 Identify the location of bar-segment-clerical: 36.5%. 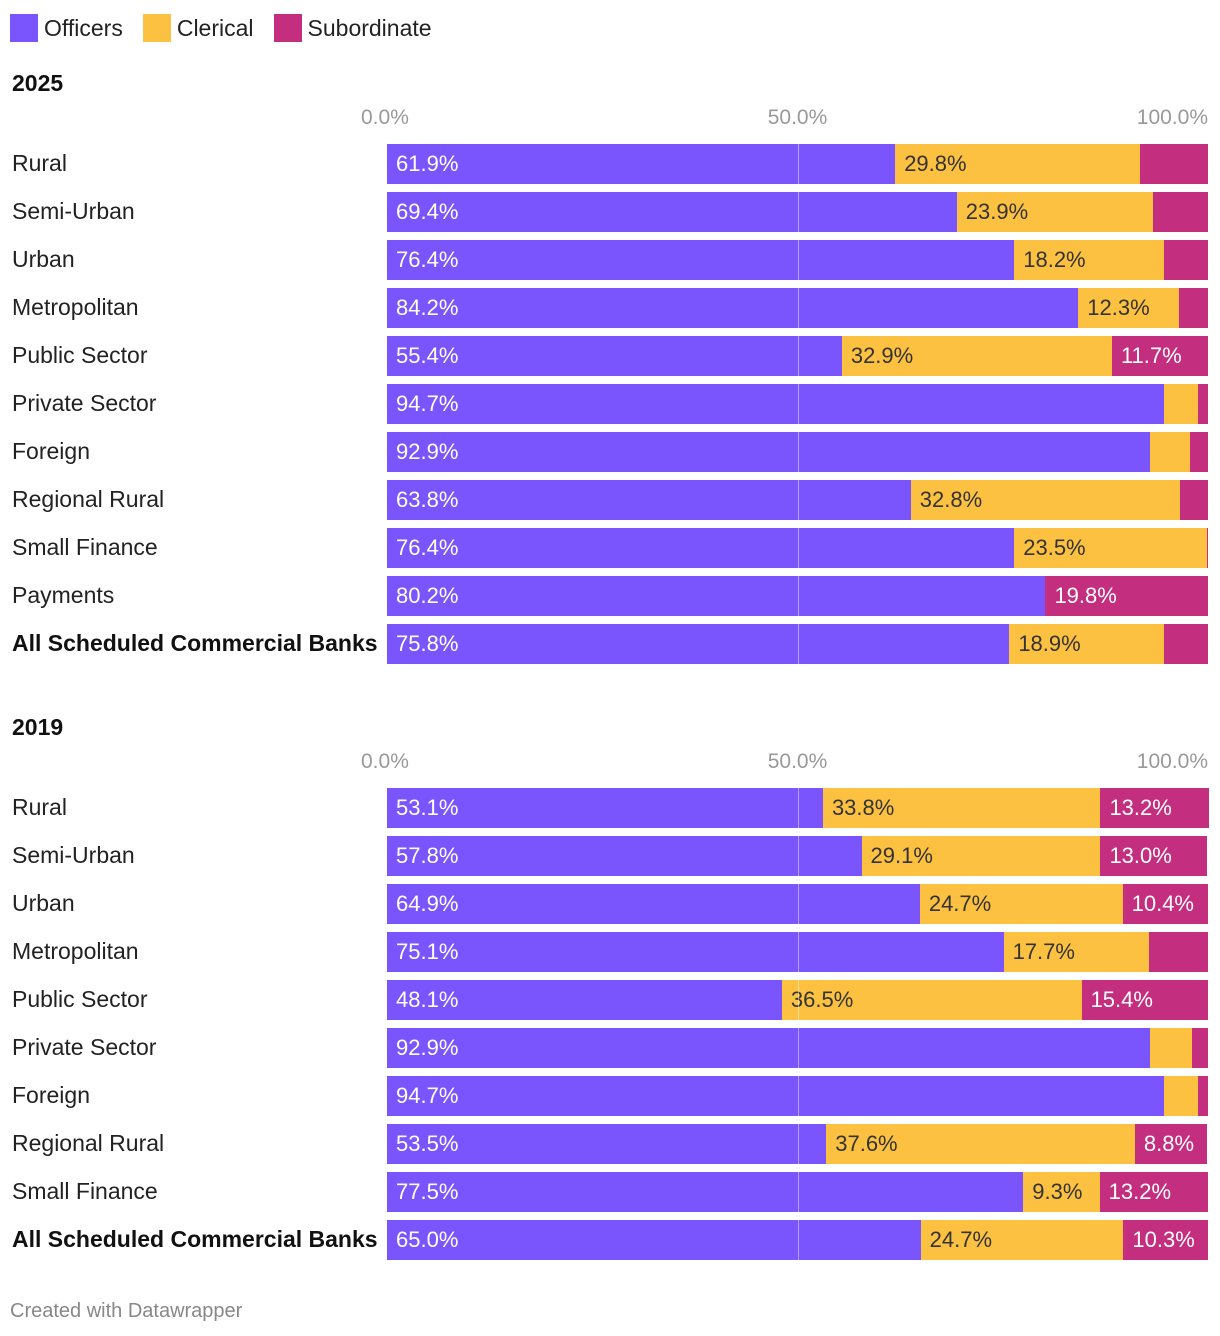
(931, 1000).